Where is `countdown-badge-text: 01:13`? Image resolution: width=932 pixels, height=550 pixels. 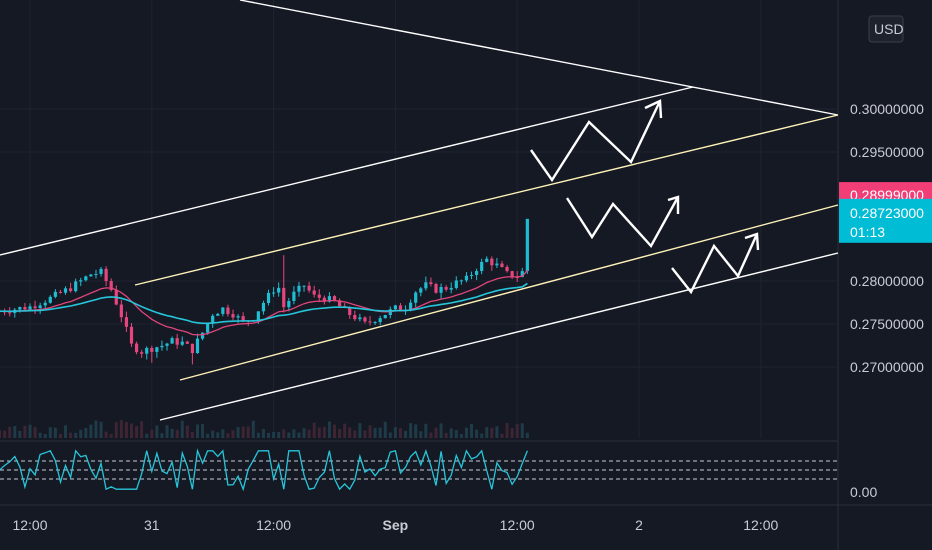 countdown-badge-text: 01:13 is located at coordinates (867, 232).